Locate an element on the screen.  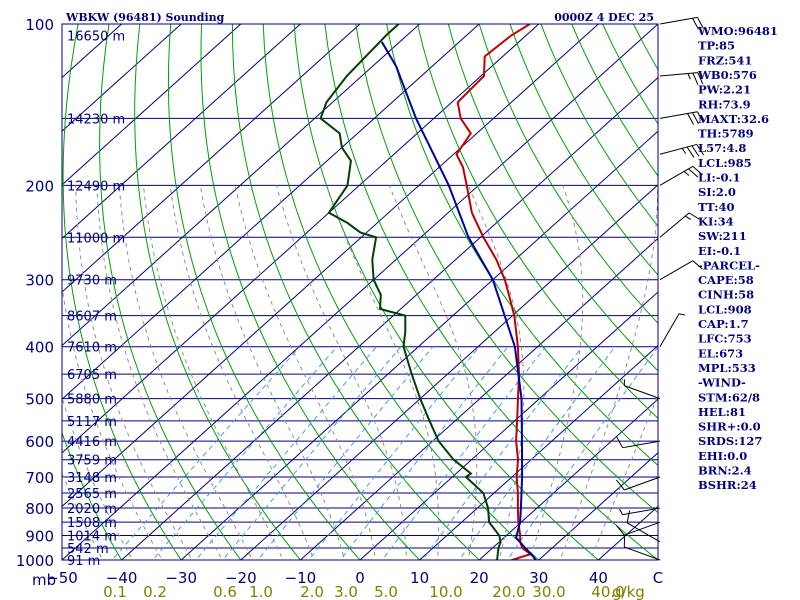
sounding-index: LCL:908 is located at coordinates (725, 309).